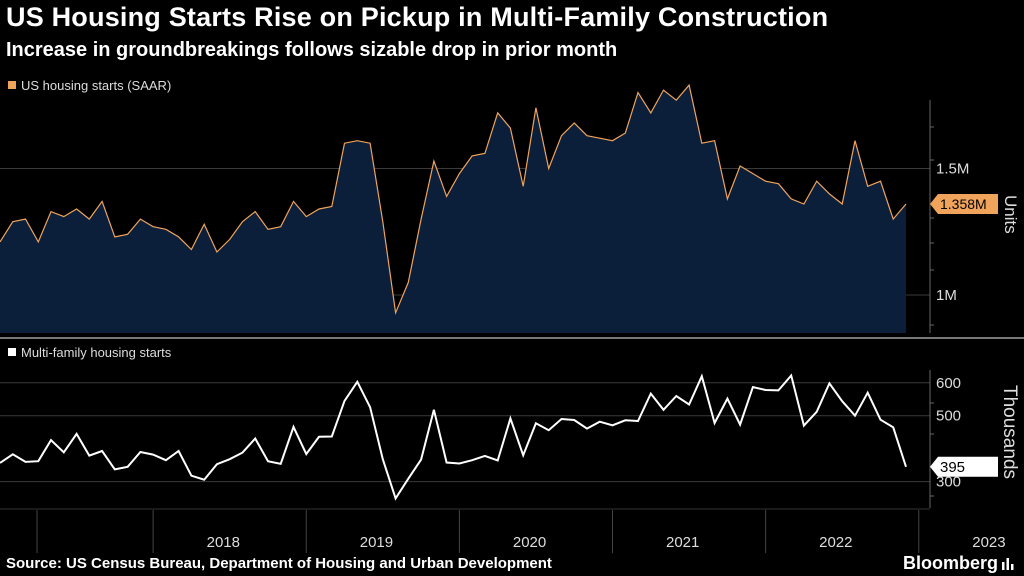 The height and width of the screenshot is (576, 1024). Describe the element at coordinates (952, 467) in the screenshot. I see `bottom-last-value-text: 395` at that location.